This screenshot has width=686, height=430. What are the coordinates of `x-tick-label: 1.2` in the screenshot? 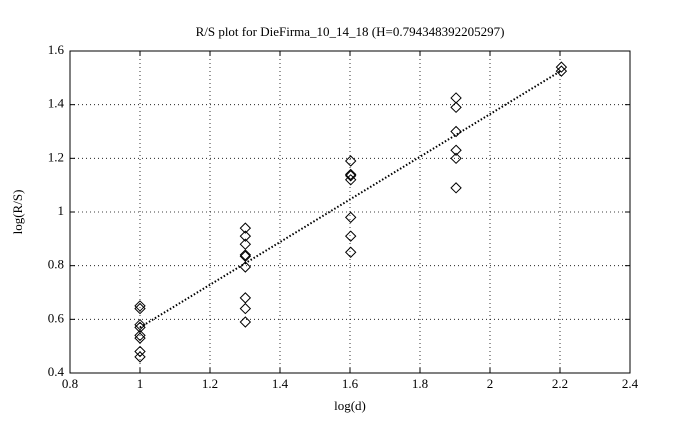 It's located at (210, 383).